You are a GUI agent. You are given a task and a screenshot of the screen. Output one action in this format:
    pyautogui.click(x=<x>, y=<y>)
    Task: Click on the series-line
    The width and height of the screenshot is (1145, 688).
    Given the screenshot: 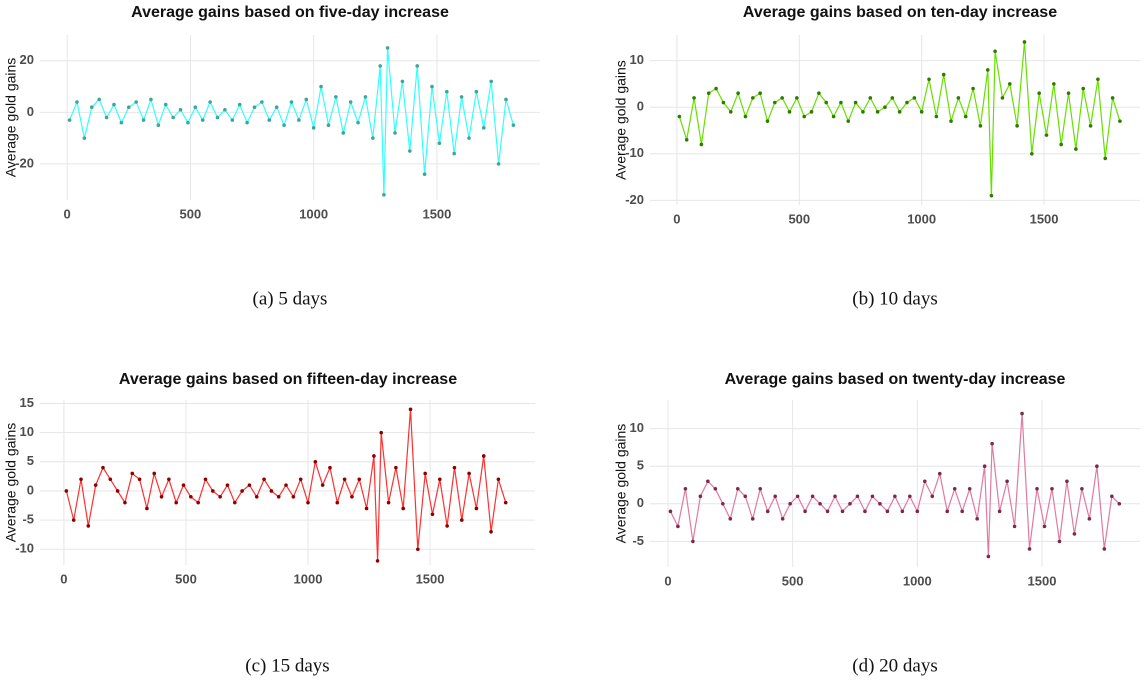 What is the action you would take?
    pyautogui.click(x=899, y=118)
    